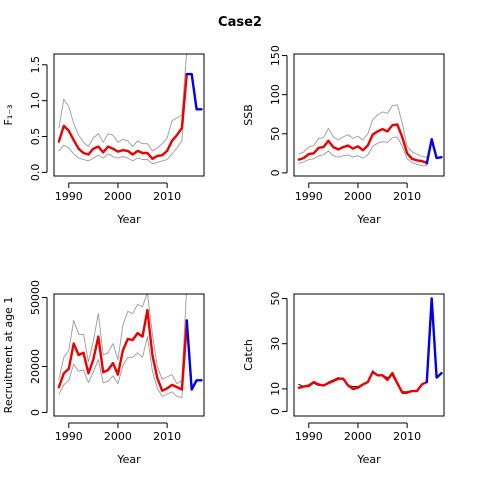  Describe the element at coordinates (8, 115) in the screenshot. I see `y-axis-label: F₁₋₃` at that location.